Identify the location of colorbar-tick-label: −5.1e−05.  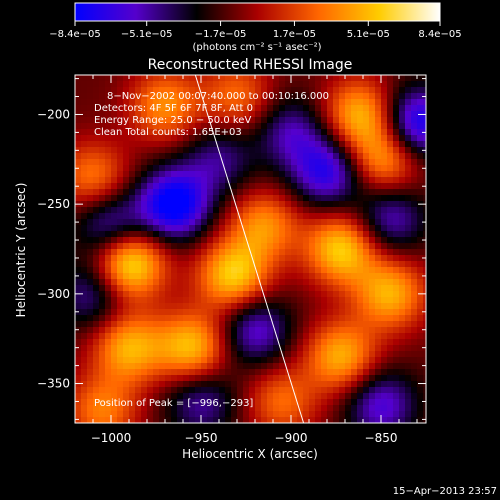
(147, 34).